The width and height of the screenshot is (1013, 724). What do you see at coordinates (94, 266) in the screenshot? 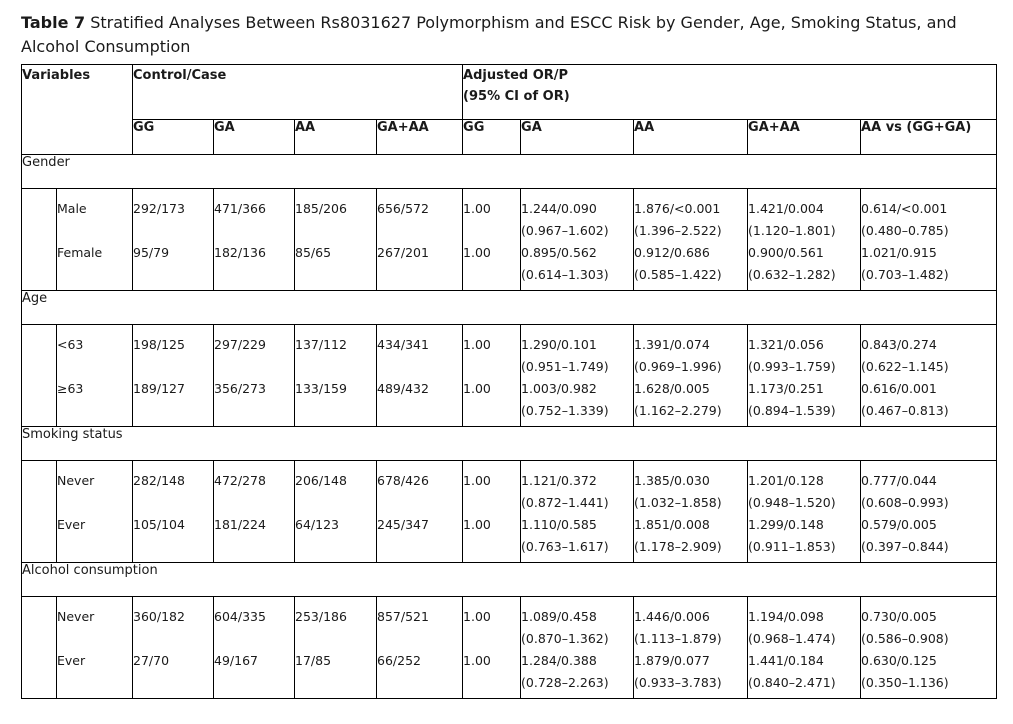
I see `row-label: Female` at bounding box center [94, 266].